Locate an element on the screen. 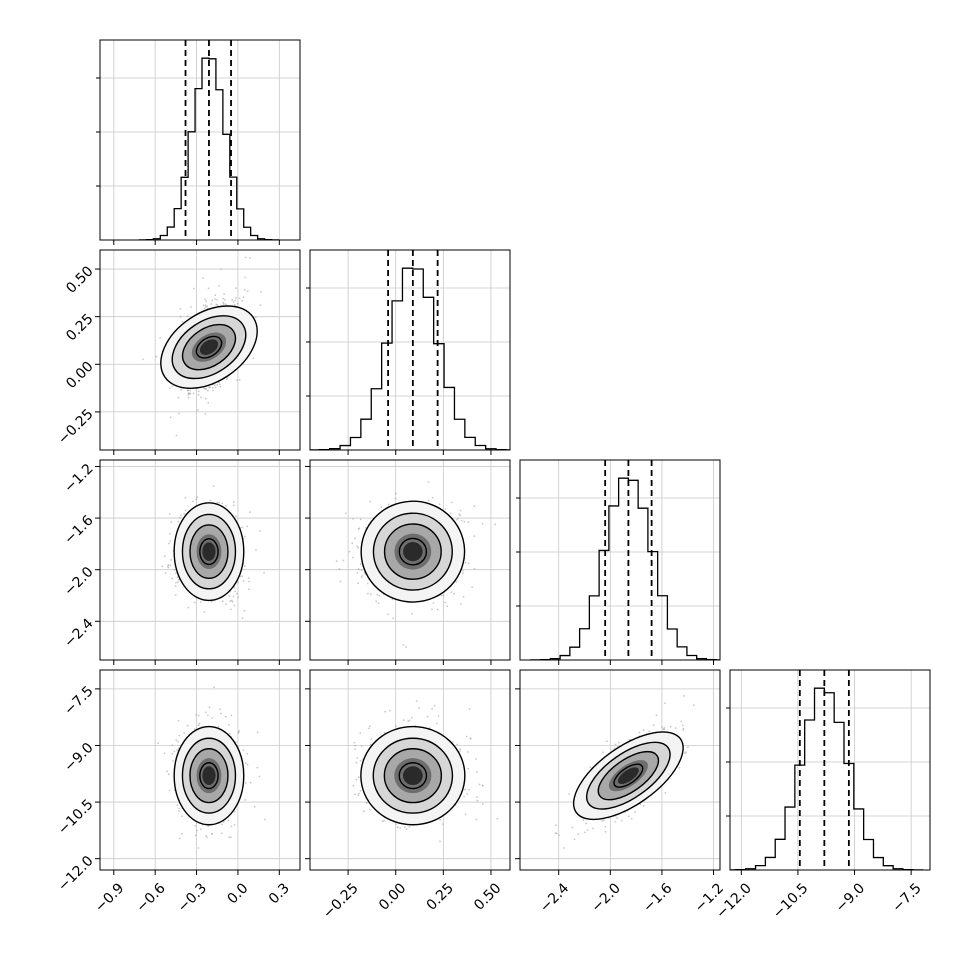 The image size is (970, 970). density-fill is located at coordinates (209, 776).